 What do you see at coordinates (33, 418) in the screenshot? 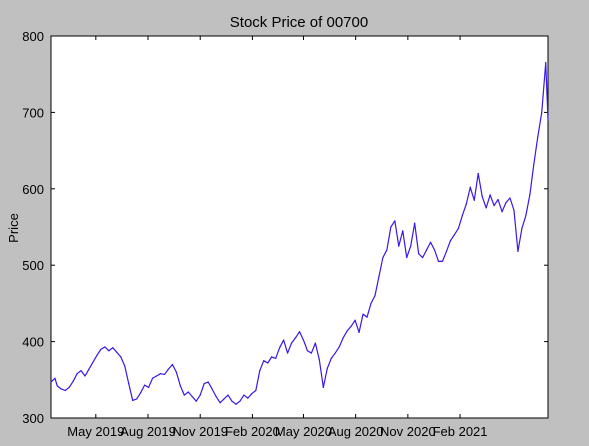
I see `y-tick-label: 300` at bounding box center [33, 418].